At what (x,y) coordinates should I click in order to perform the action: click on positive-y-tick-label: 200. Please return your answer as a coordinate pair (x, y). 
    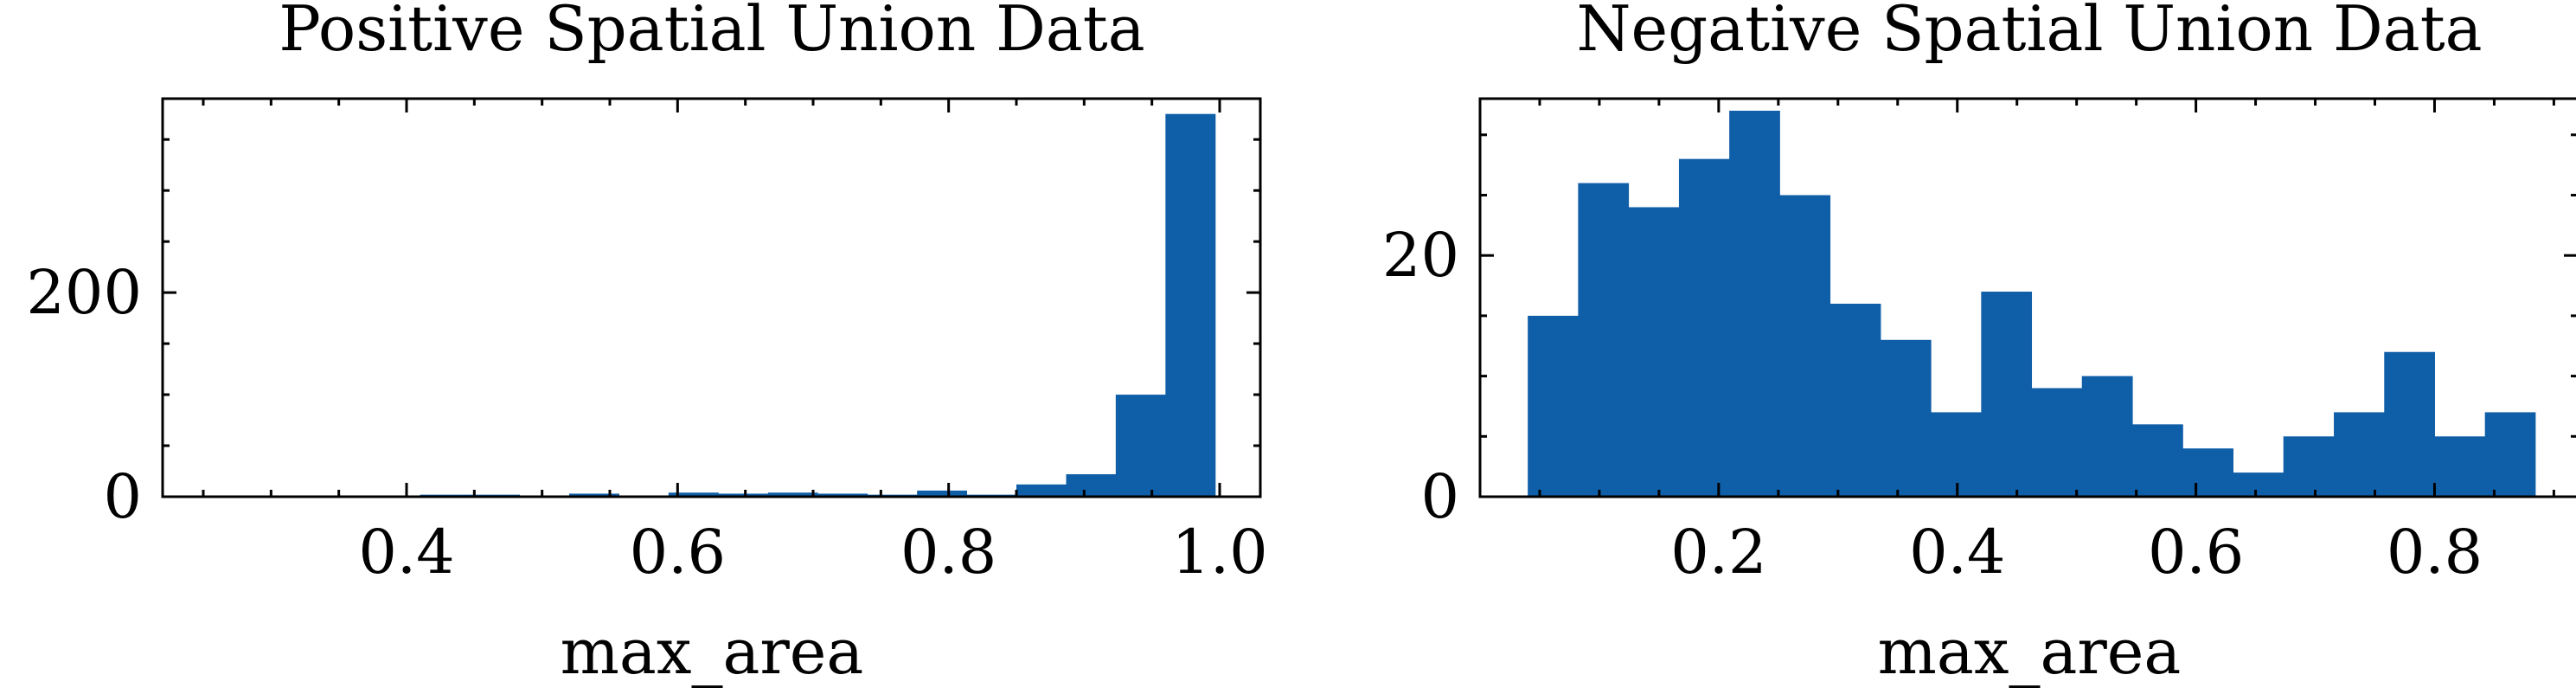
    Looking at the image, I should click on (84, 292).